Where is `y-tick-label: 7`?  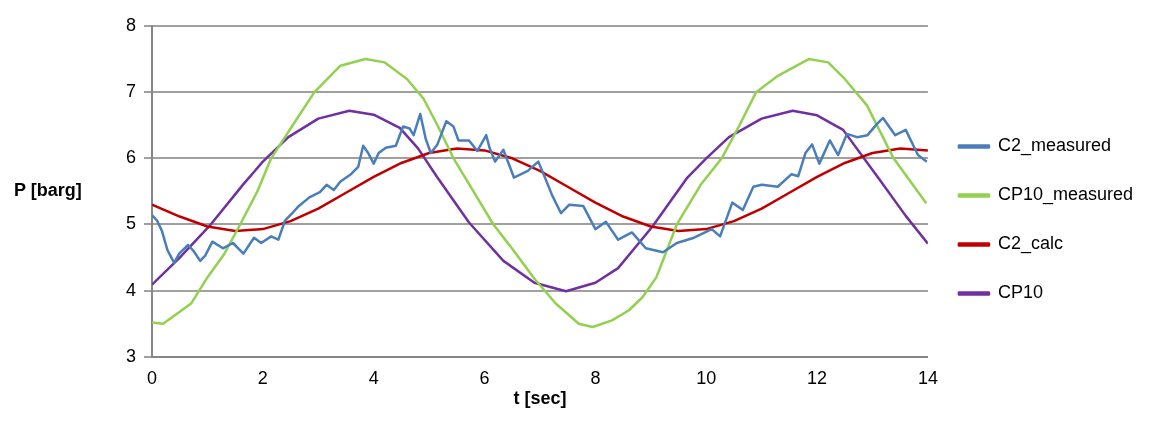 y-tick-label: 7 is located at coordinates (131, 91).